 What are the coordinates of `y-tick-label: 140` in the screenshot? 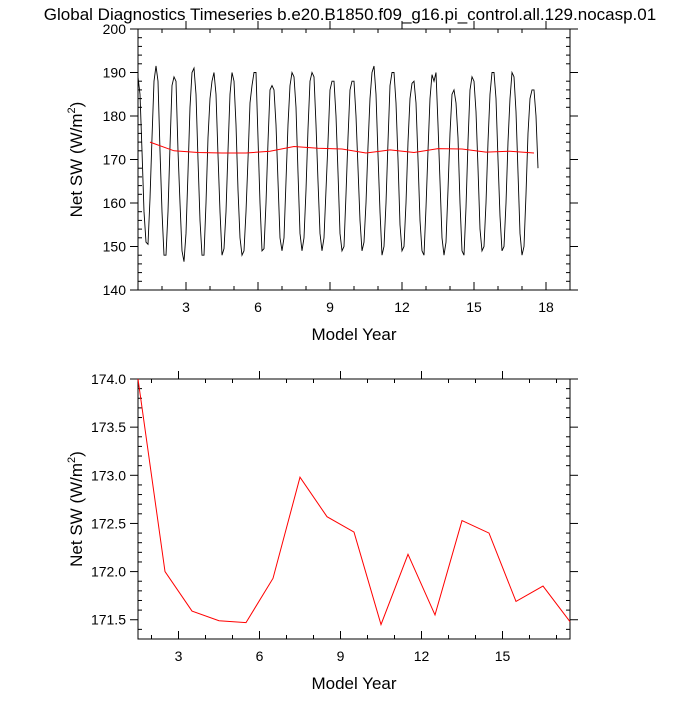 It's located at (115, 290).